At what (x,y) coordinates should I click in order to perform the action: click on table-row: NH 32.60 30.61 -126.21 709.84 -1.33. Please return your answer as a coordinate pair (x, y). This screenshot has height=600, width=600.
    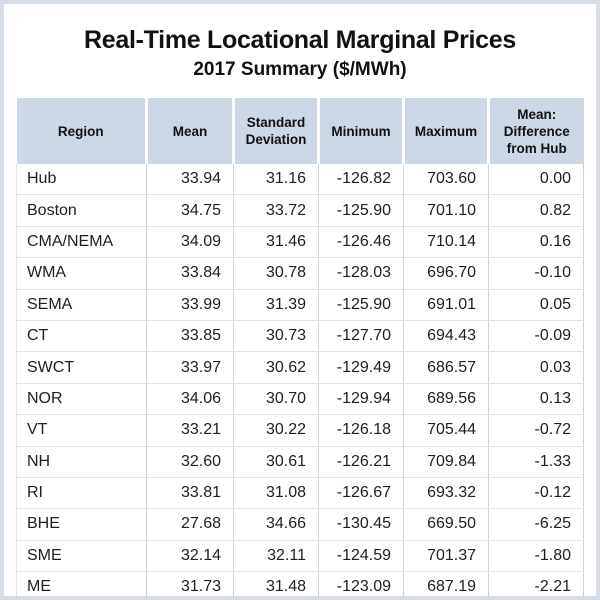
    Looking at the image, I should click on (300, 462).